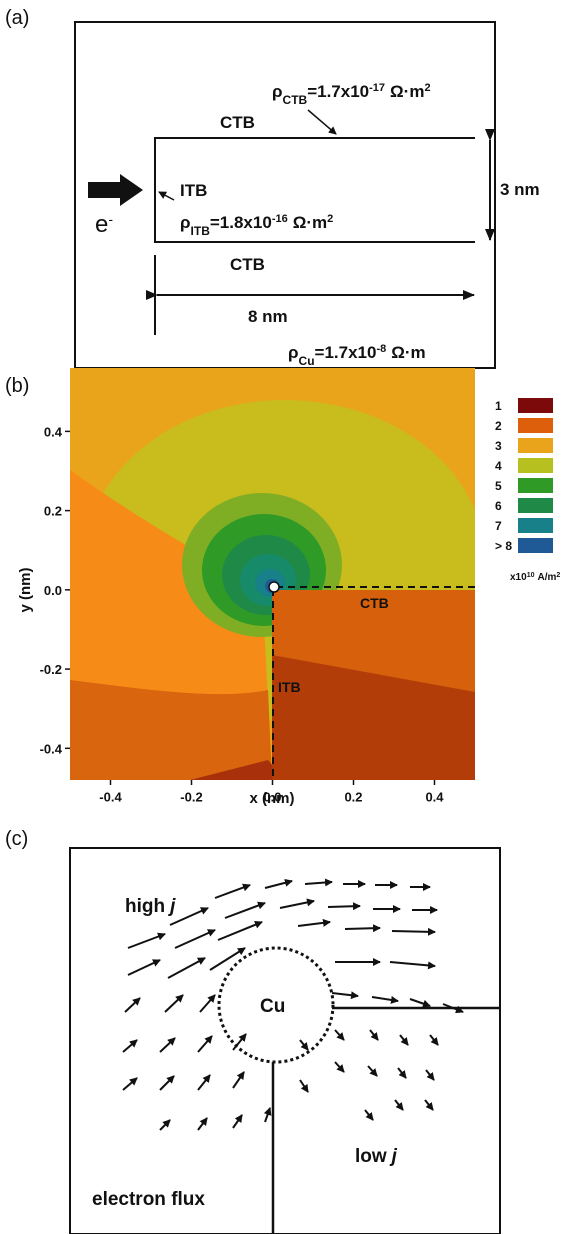 Image resolution: width=569 pixels, height=1234 pixels. I want to click on legend-label: 1, so click(498, 406).